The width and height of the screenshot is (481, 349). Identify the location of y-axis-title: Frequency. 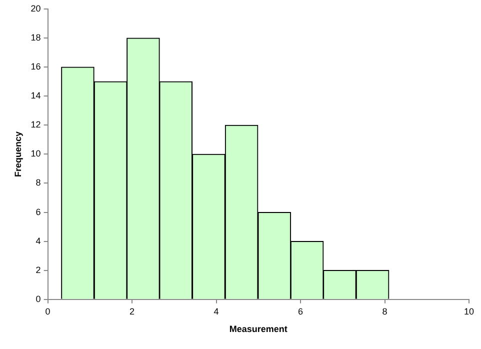
(17, 154).